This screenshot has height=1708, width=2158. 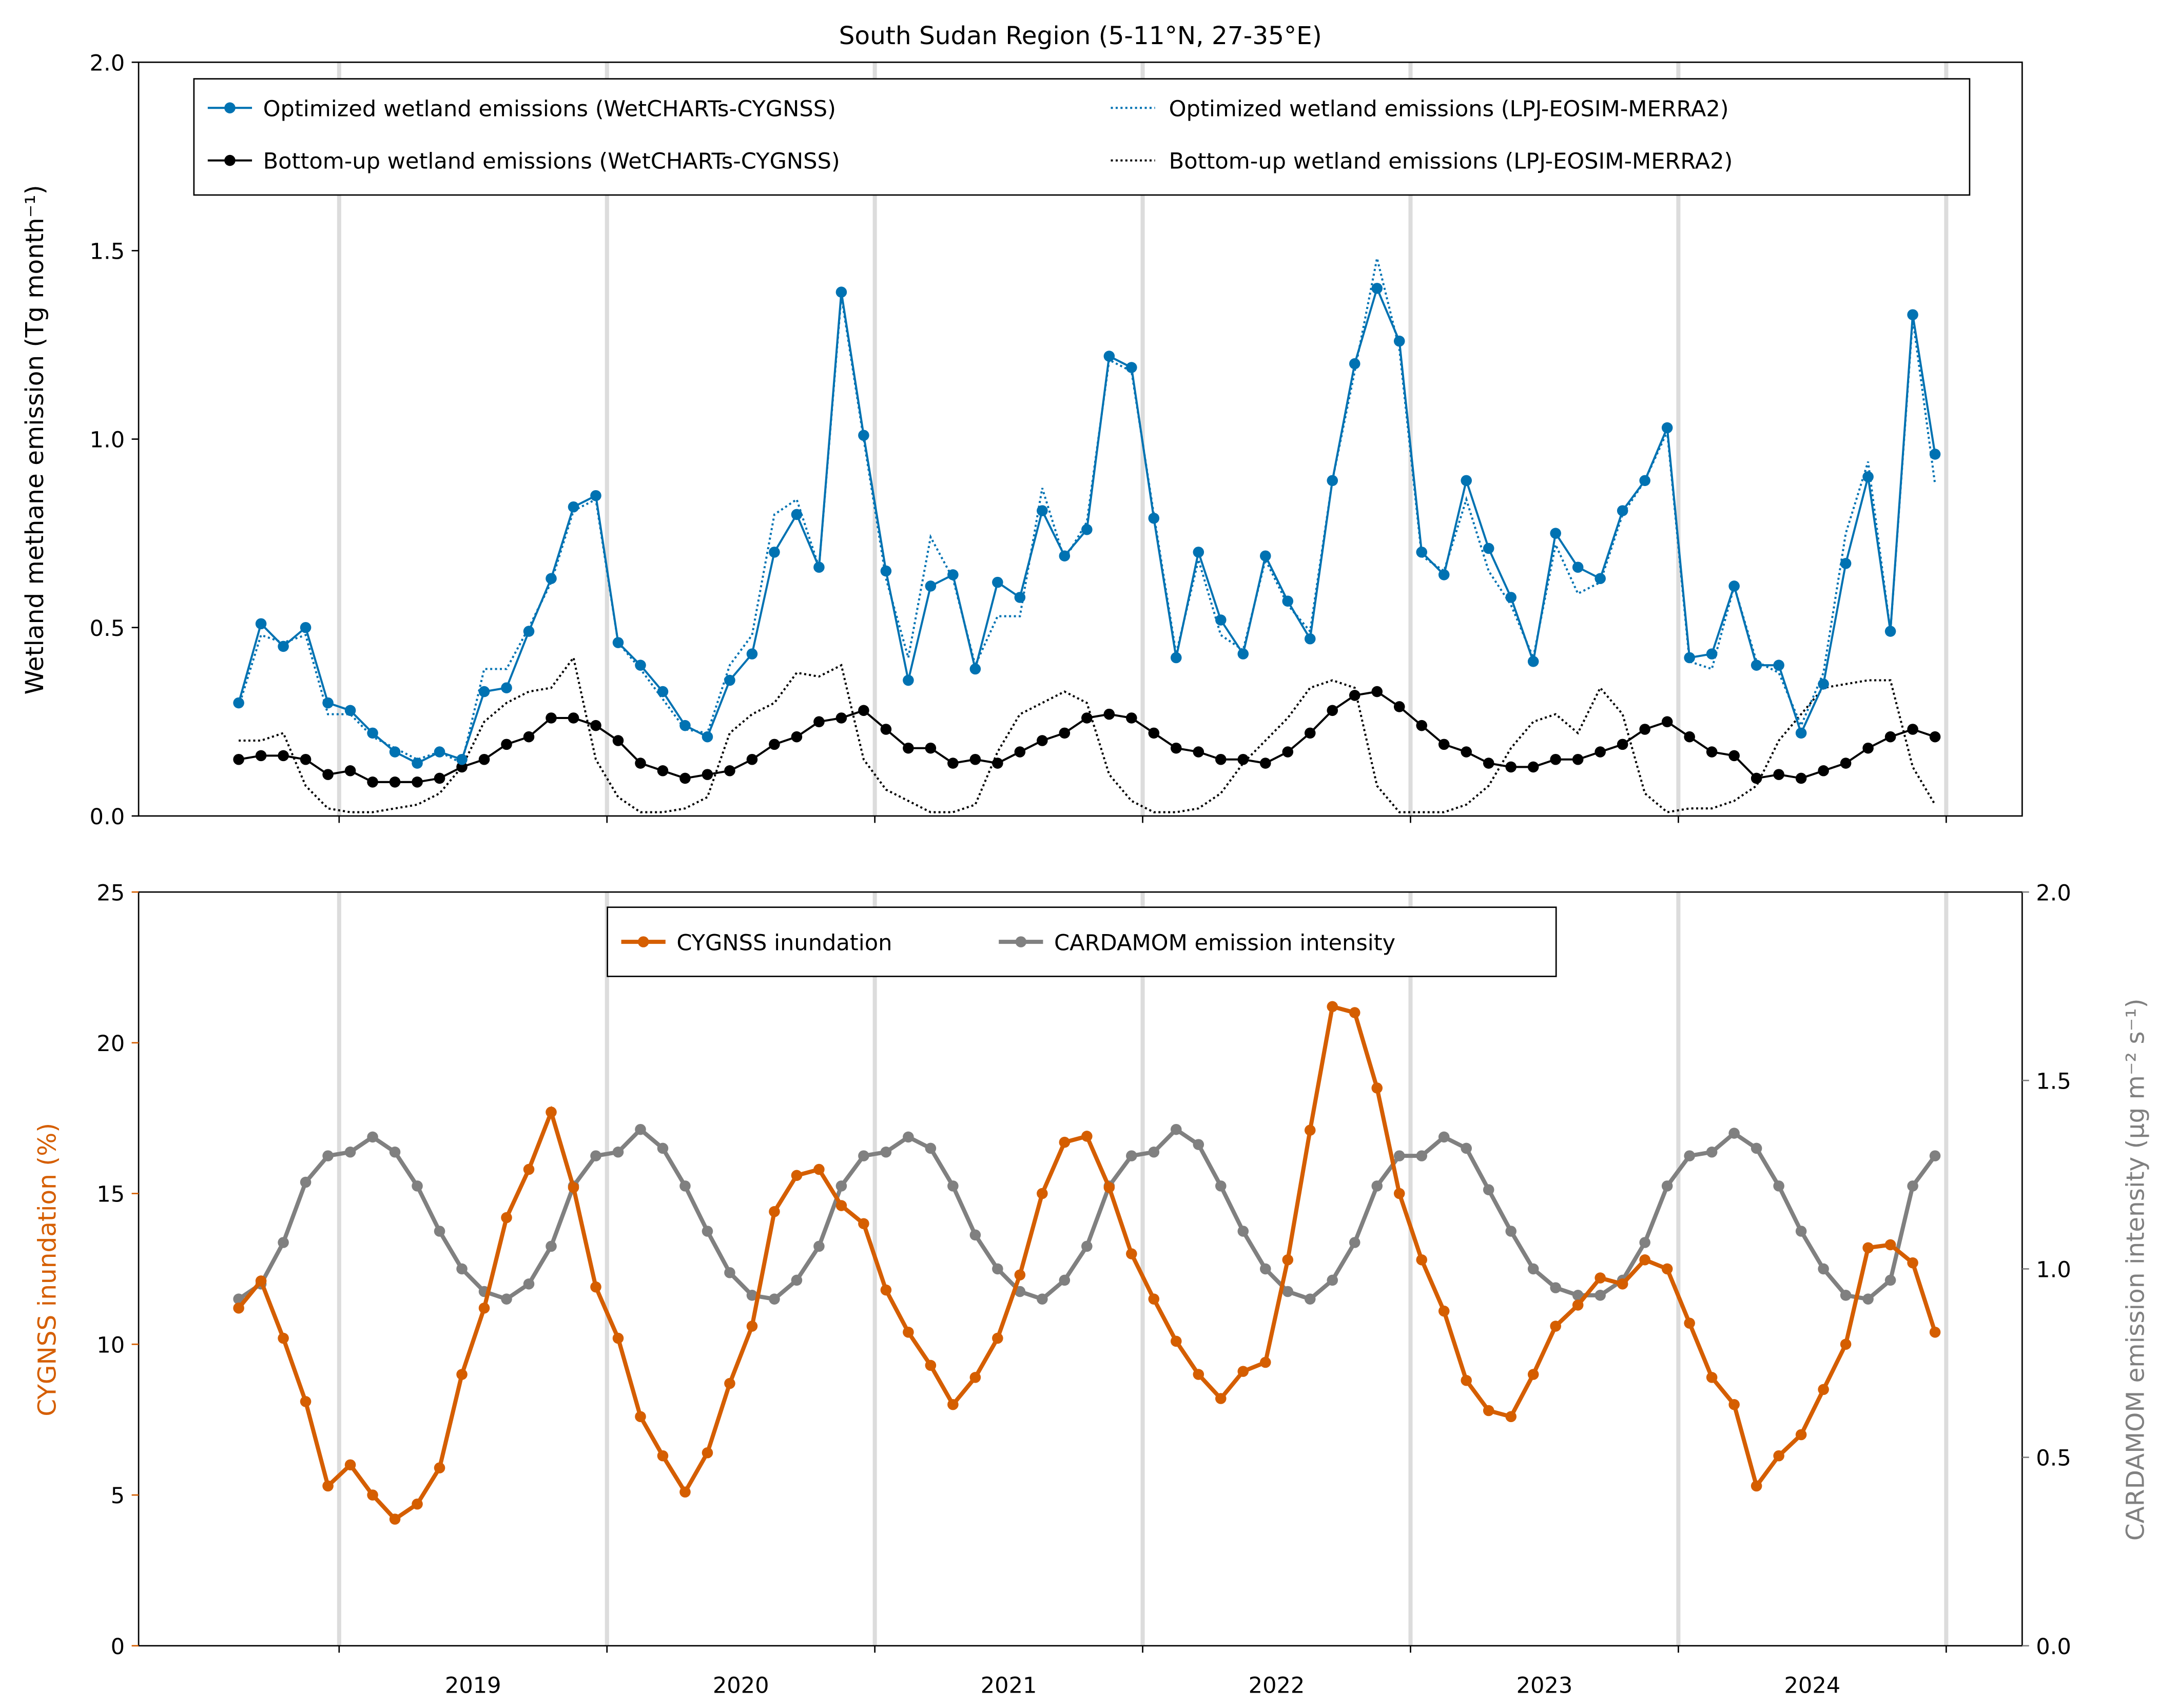 I want to click on y-tick-label: 1.5, so click(x=107, y=252).